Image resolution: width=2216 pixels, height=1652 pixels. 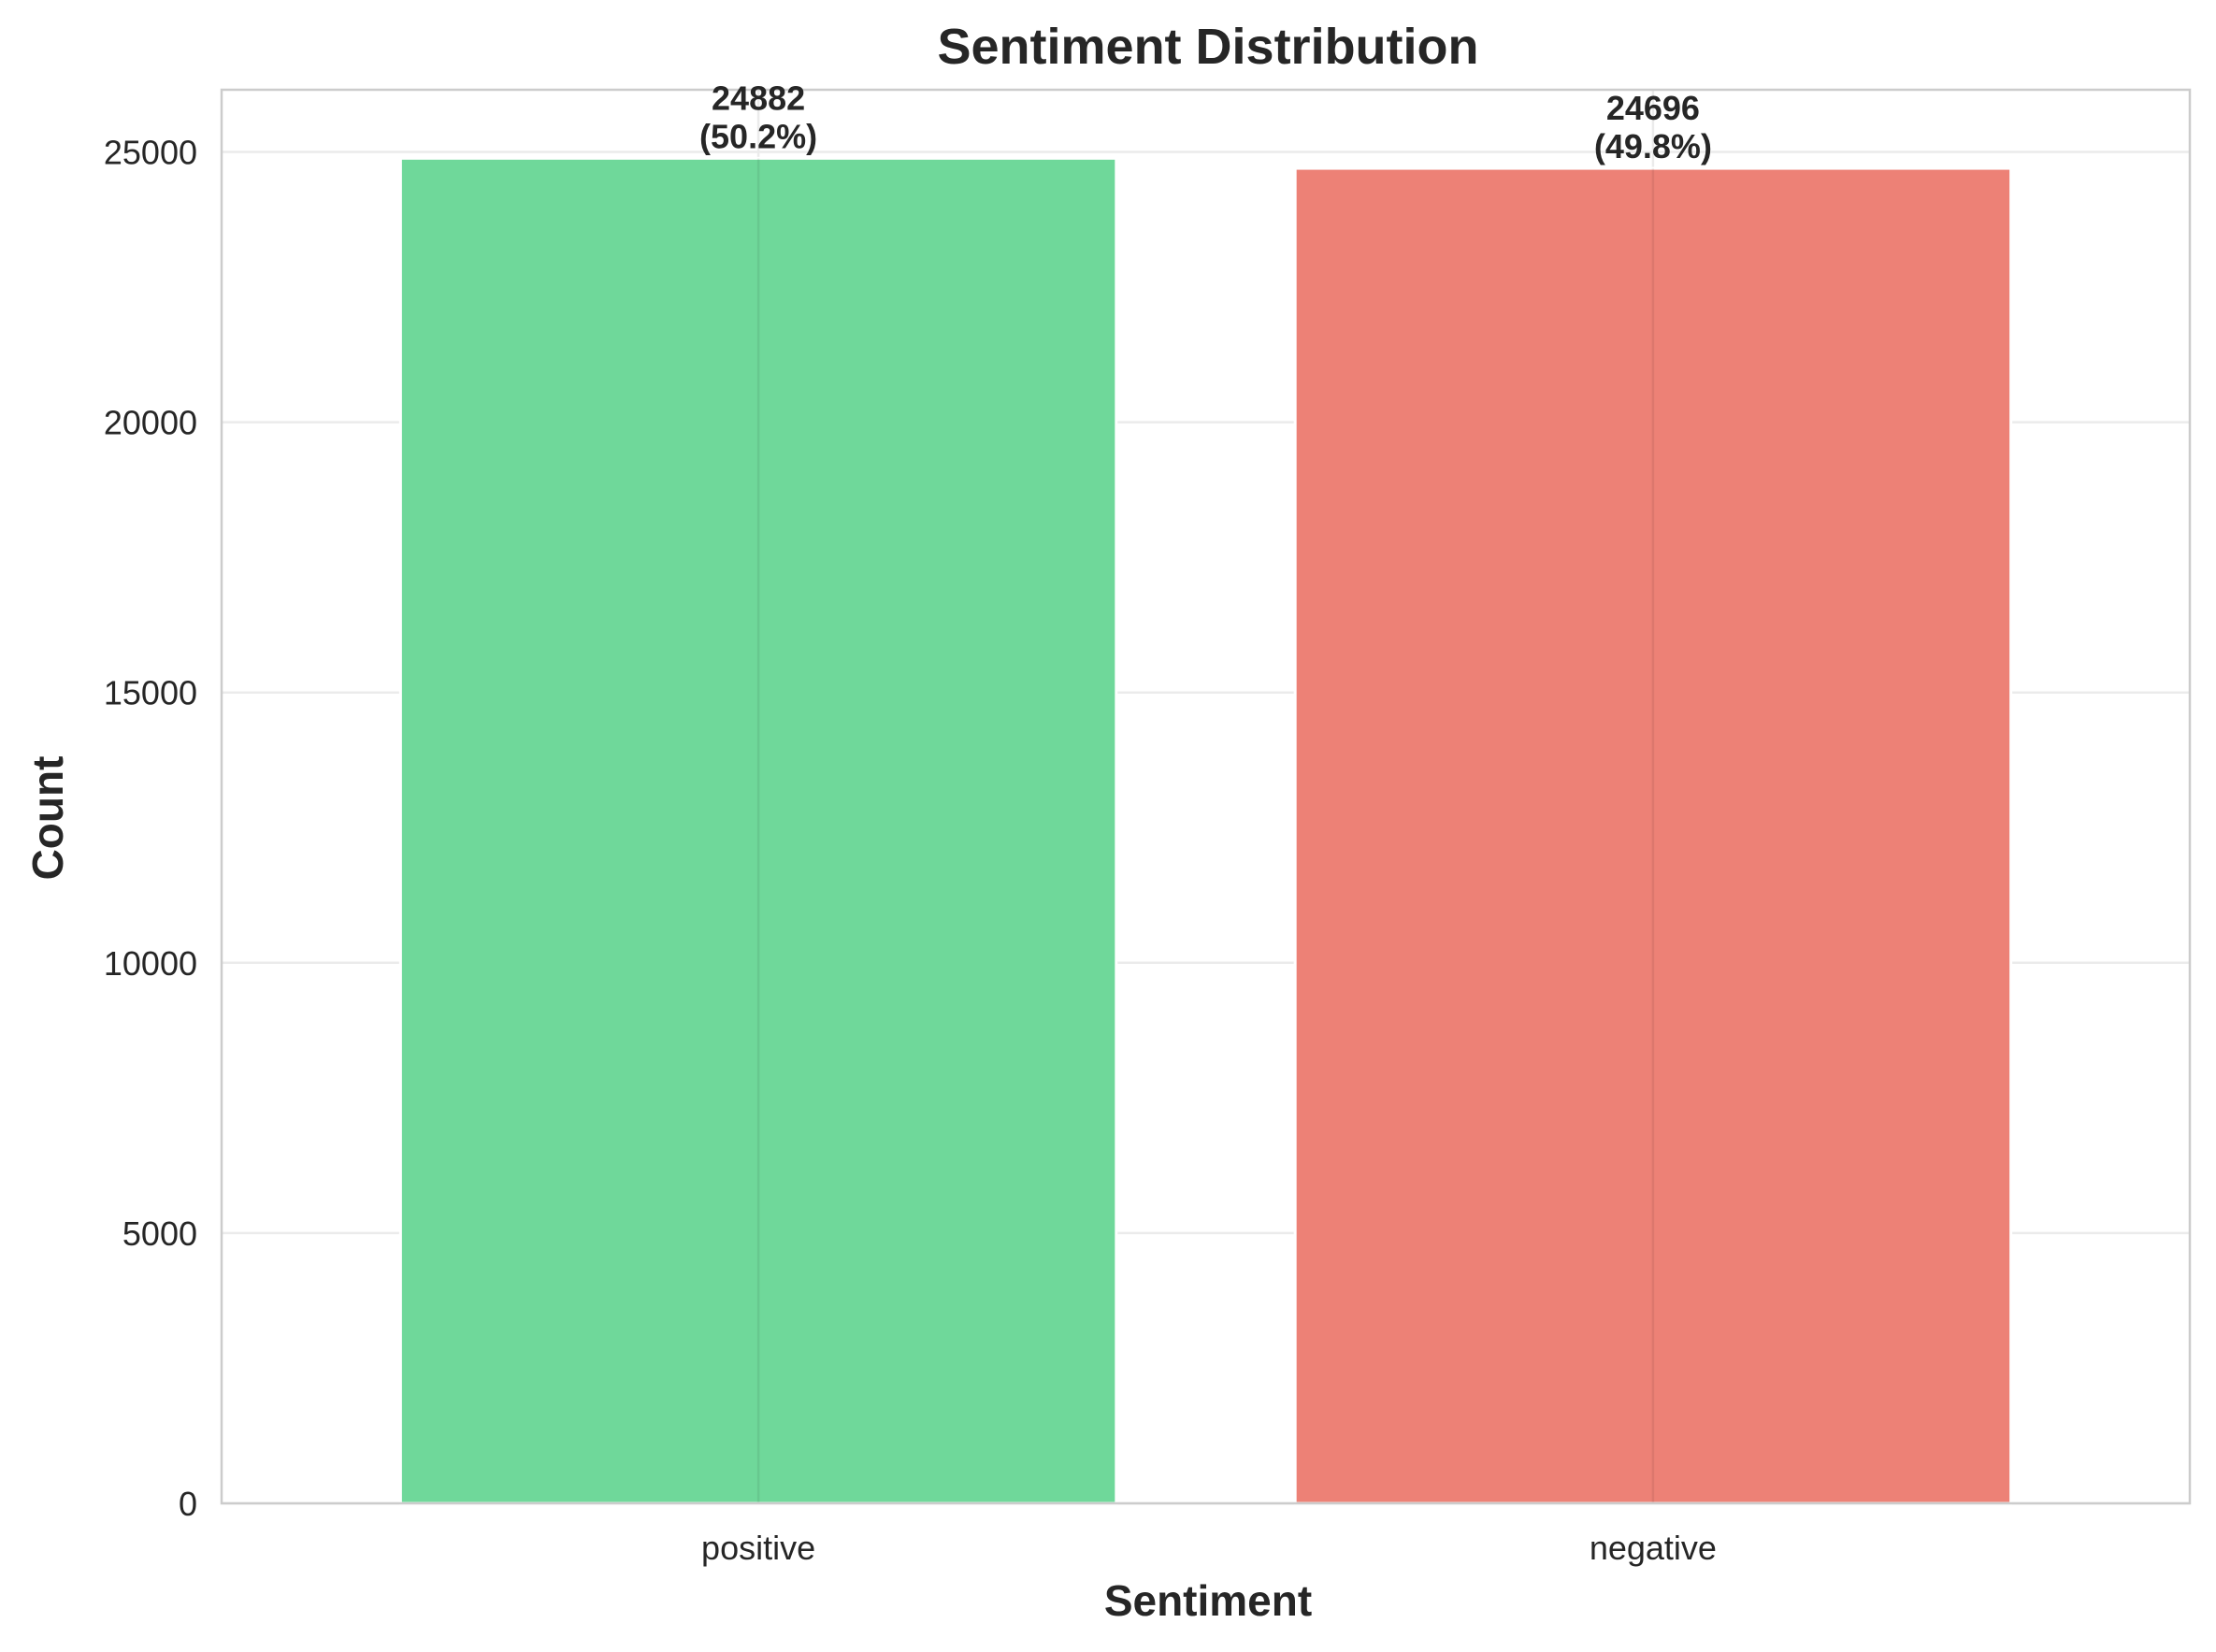 What do you see at coordinates (1653, 146) in the screenshot?
I see `data-label-percent: (49.8%)` at bounding box center [1653, 146].